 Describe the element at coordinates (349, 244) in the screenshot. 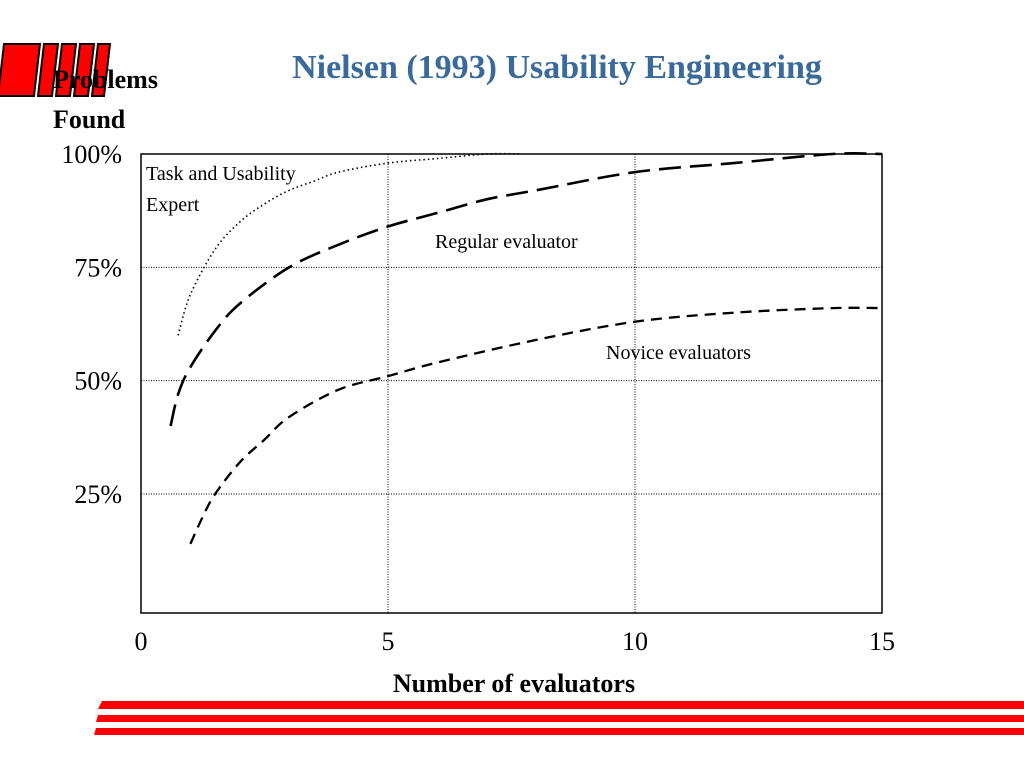

I see `series-line-task-and-usability-expert` at that location.